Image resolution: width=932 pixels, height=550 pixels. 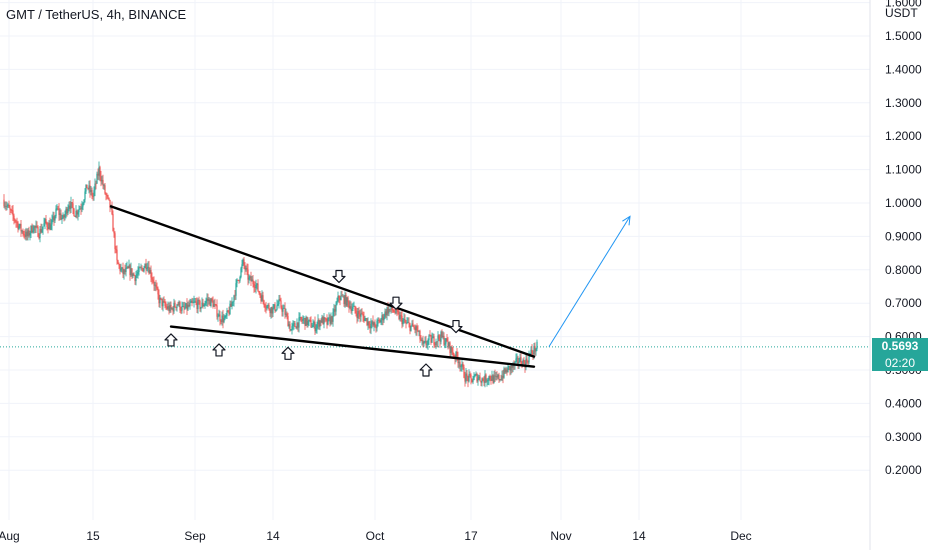 I want to click on last-price-badge: 0.5693, so click(x=900, y=346).